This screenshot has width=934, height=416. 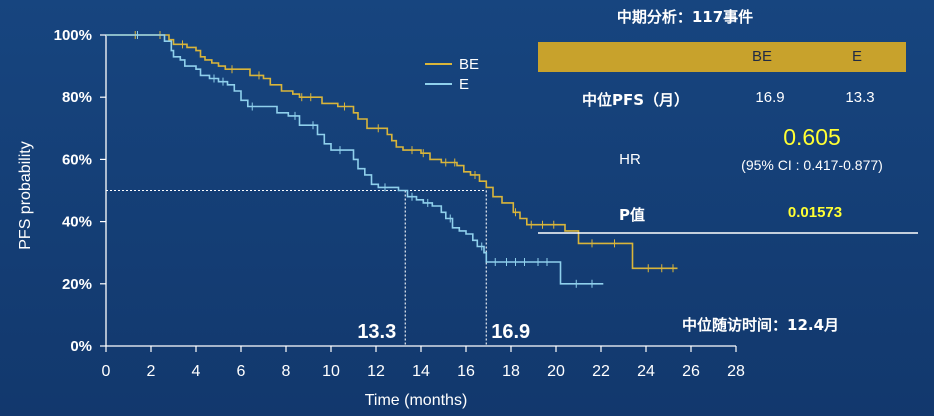 I want to click on hr-value: 0.605, so click(x=812, y=137).